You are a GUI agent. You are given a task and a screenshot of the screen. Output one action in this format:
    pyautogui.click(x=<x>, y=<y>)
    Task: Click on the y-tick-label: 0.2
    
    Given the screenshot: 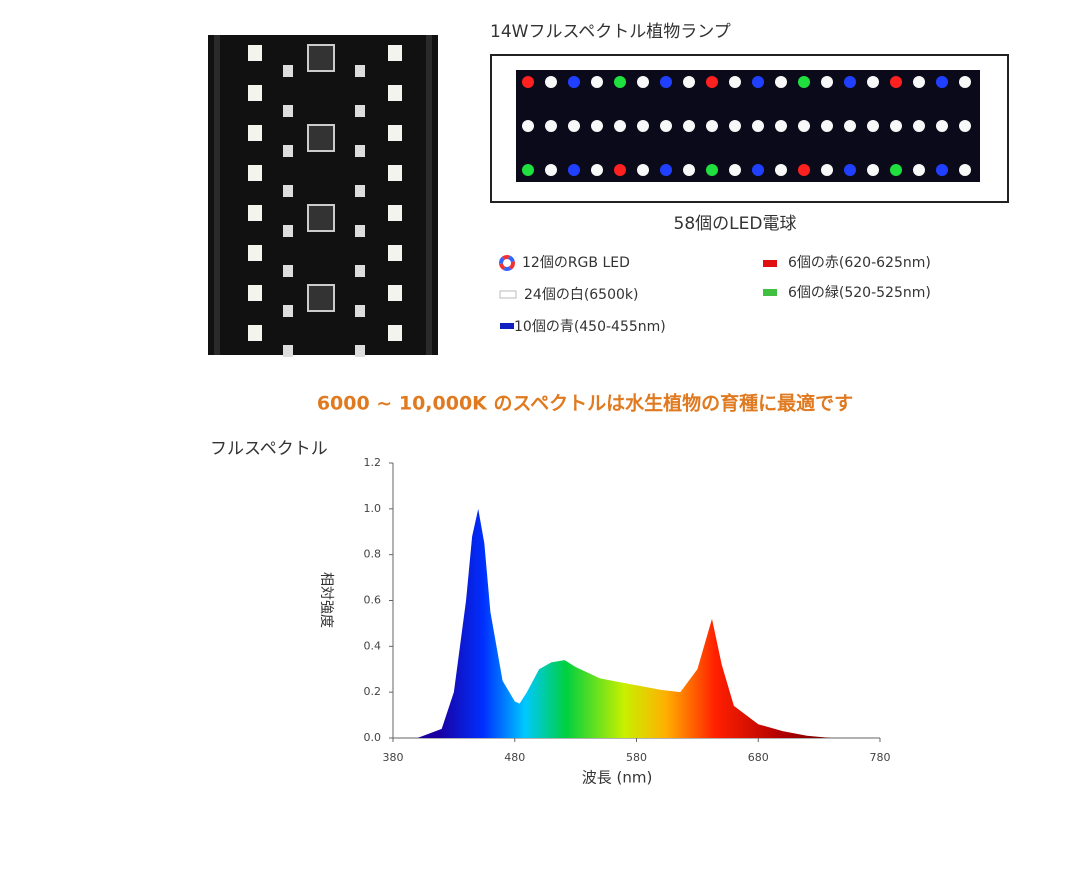 What is the action you would take?
    pyautogui.click(x=373, y=691)
    